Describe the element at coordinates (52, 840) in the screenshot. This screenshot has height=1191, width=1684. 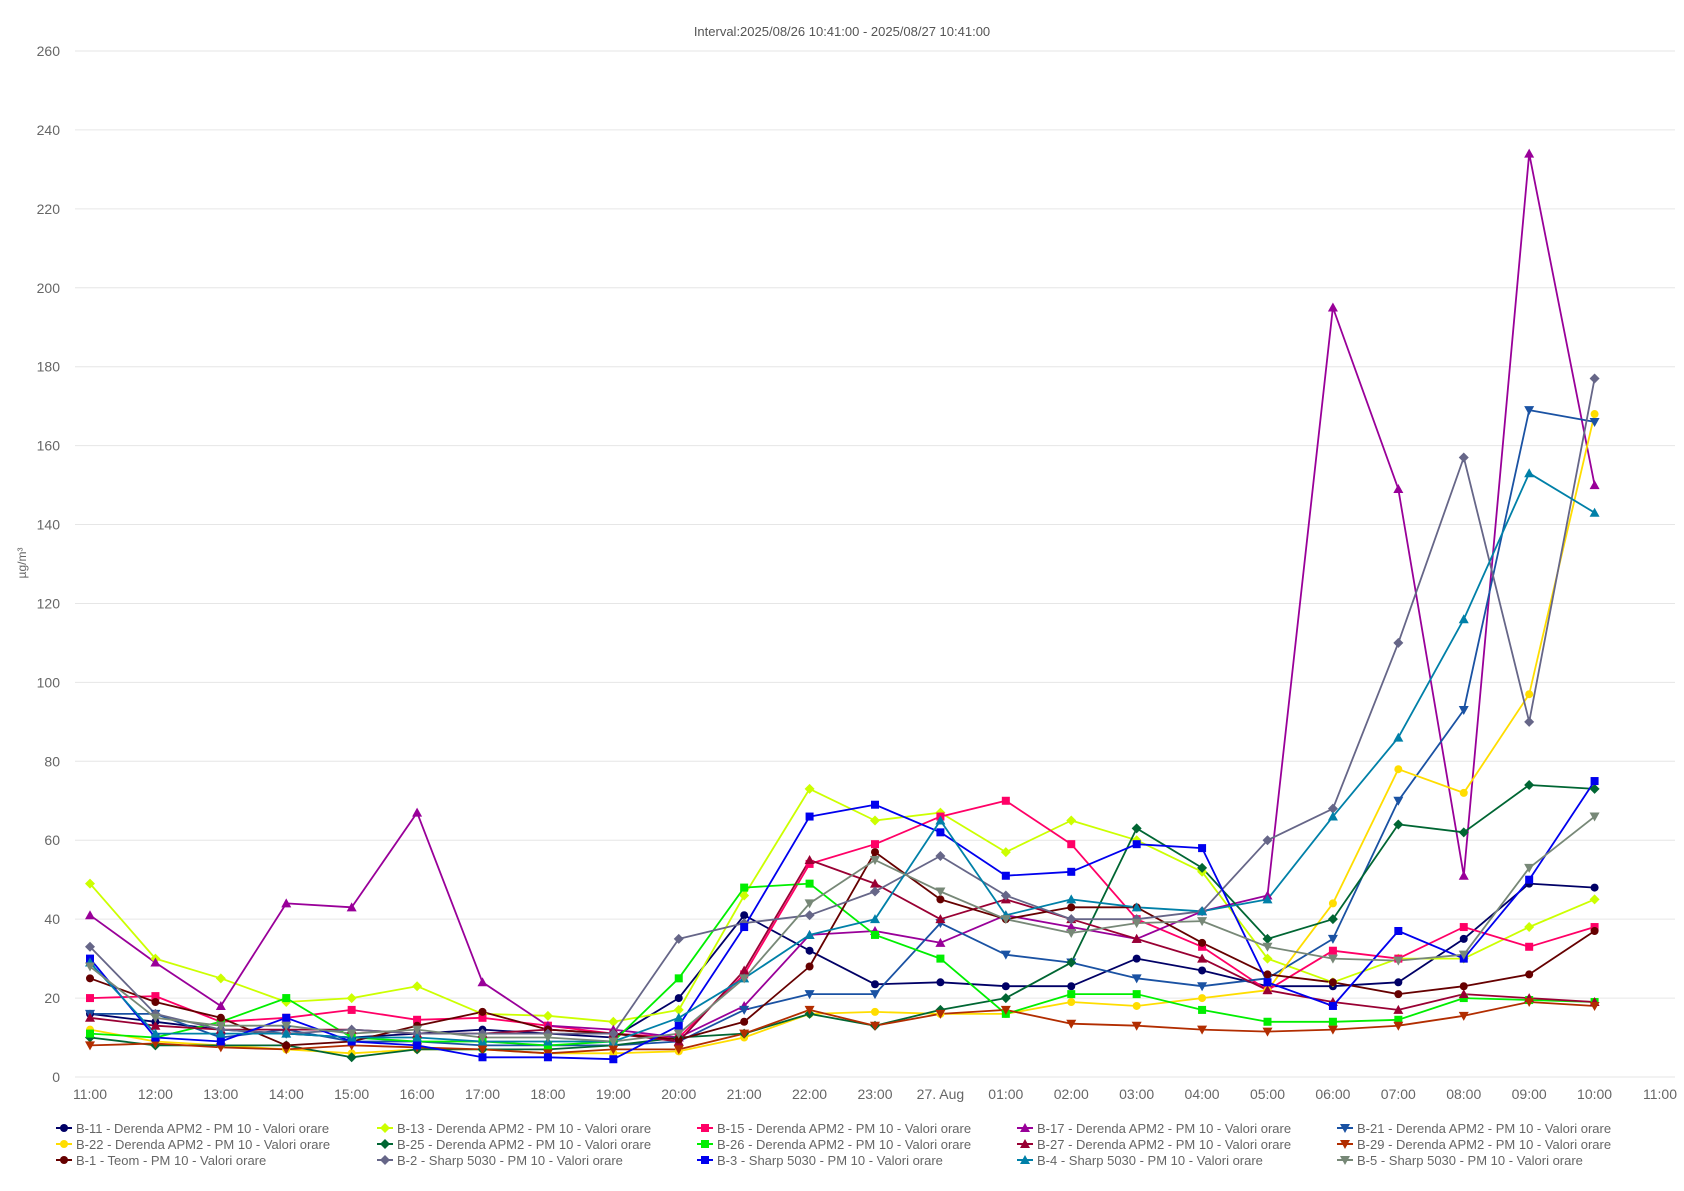
I see `y-tick-label: 60` at that location.